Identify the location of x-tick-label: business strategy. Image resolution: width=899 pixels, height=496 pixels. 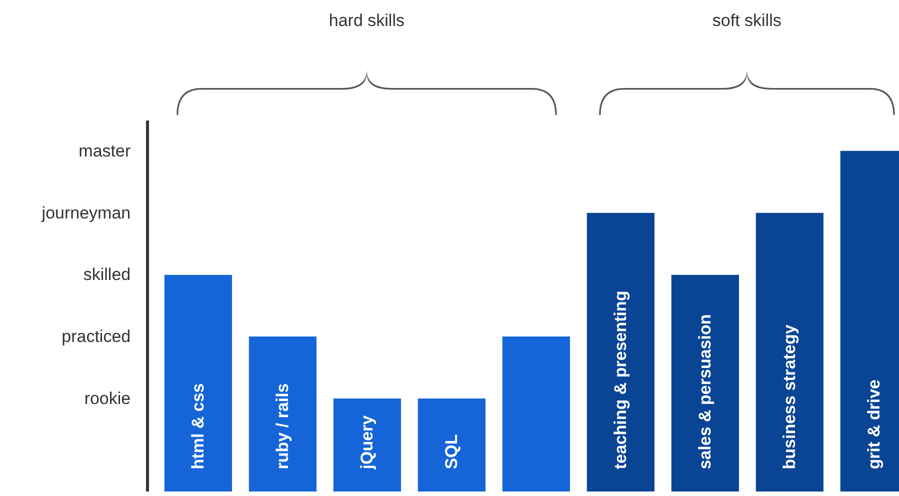
(790, 397).